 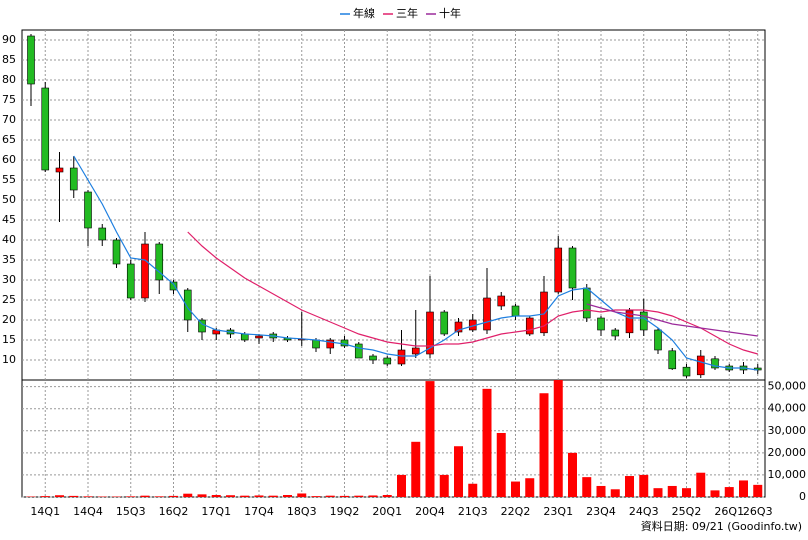 What do you see at coordinates (364, 13) in the screenshot?
I see `legend-label: 年線` at bounding box center [364, 13].